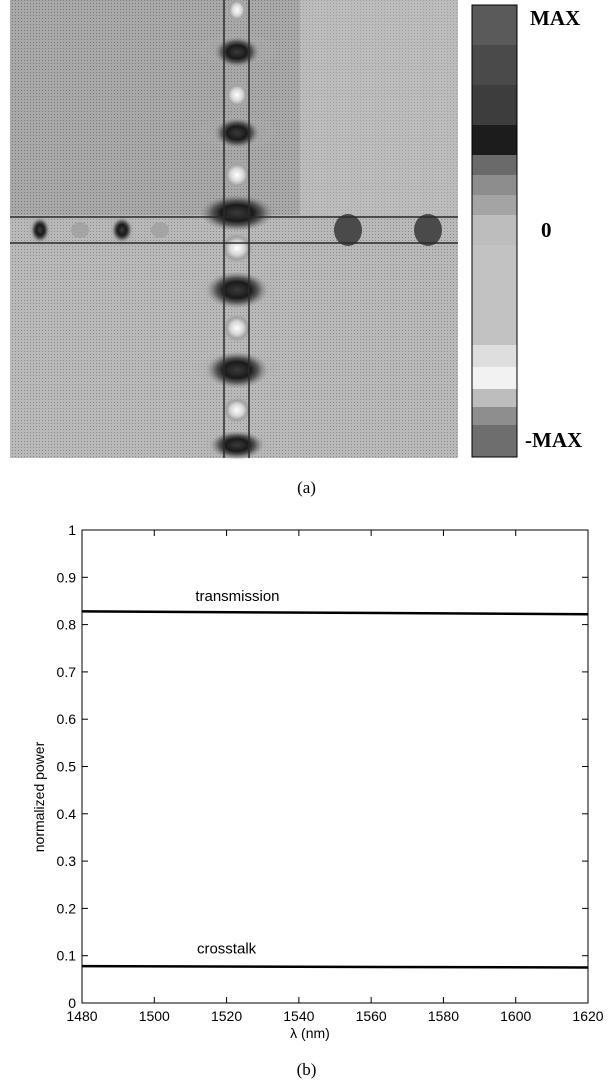 The height and width of the screenshot is (1087, 613). What do you see at coordinates (237, 596) in the screenshot?
I see `annotation-transmission: transmission` at bounding box center [237, 596].